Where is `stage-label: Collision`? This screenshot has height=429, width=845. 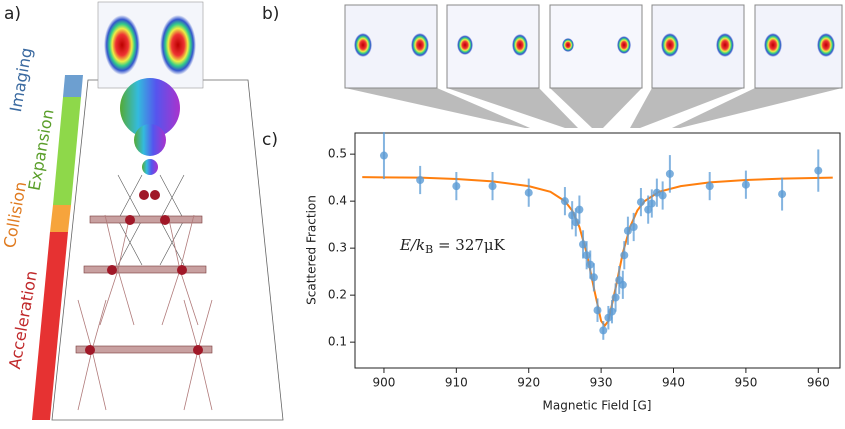 stage-label: Collision is located at coordinates (15, 214).